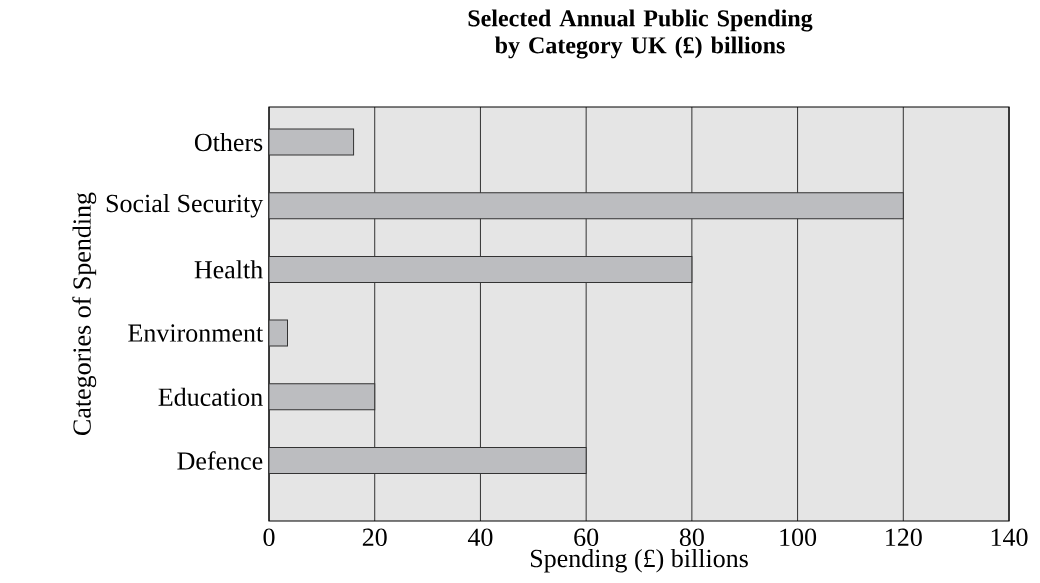 This screenshot has width=1040, height=583. Describe the element at coordinates (210, 396) in the screenshot. I see `y-tick-label: Education` at that location.